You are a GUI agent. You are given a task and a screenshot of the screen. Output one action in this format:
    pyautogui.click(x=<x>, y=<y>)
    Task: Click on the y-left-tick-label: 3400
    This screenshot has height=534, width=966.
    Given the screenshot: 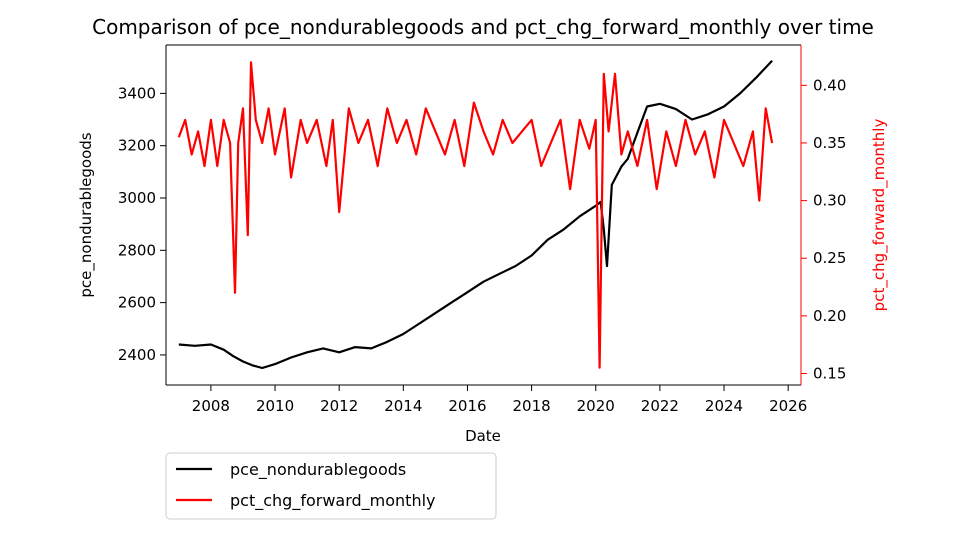 What is the action you would take?
    pyautogui.click(x=137, y=93)
    